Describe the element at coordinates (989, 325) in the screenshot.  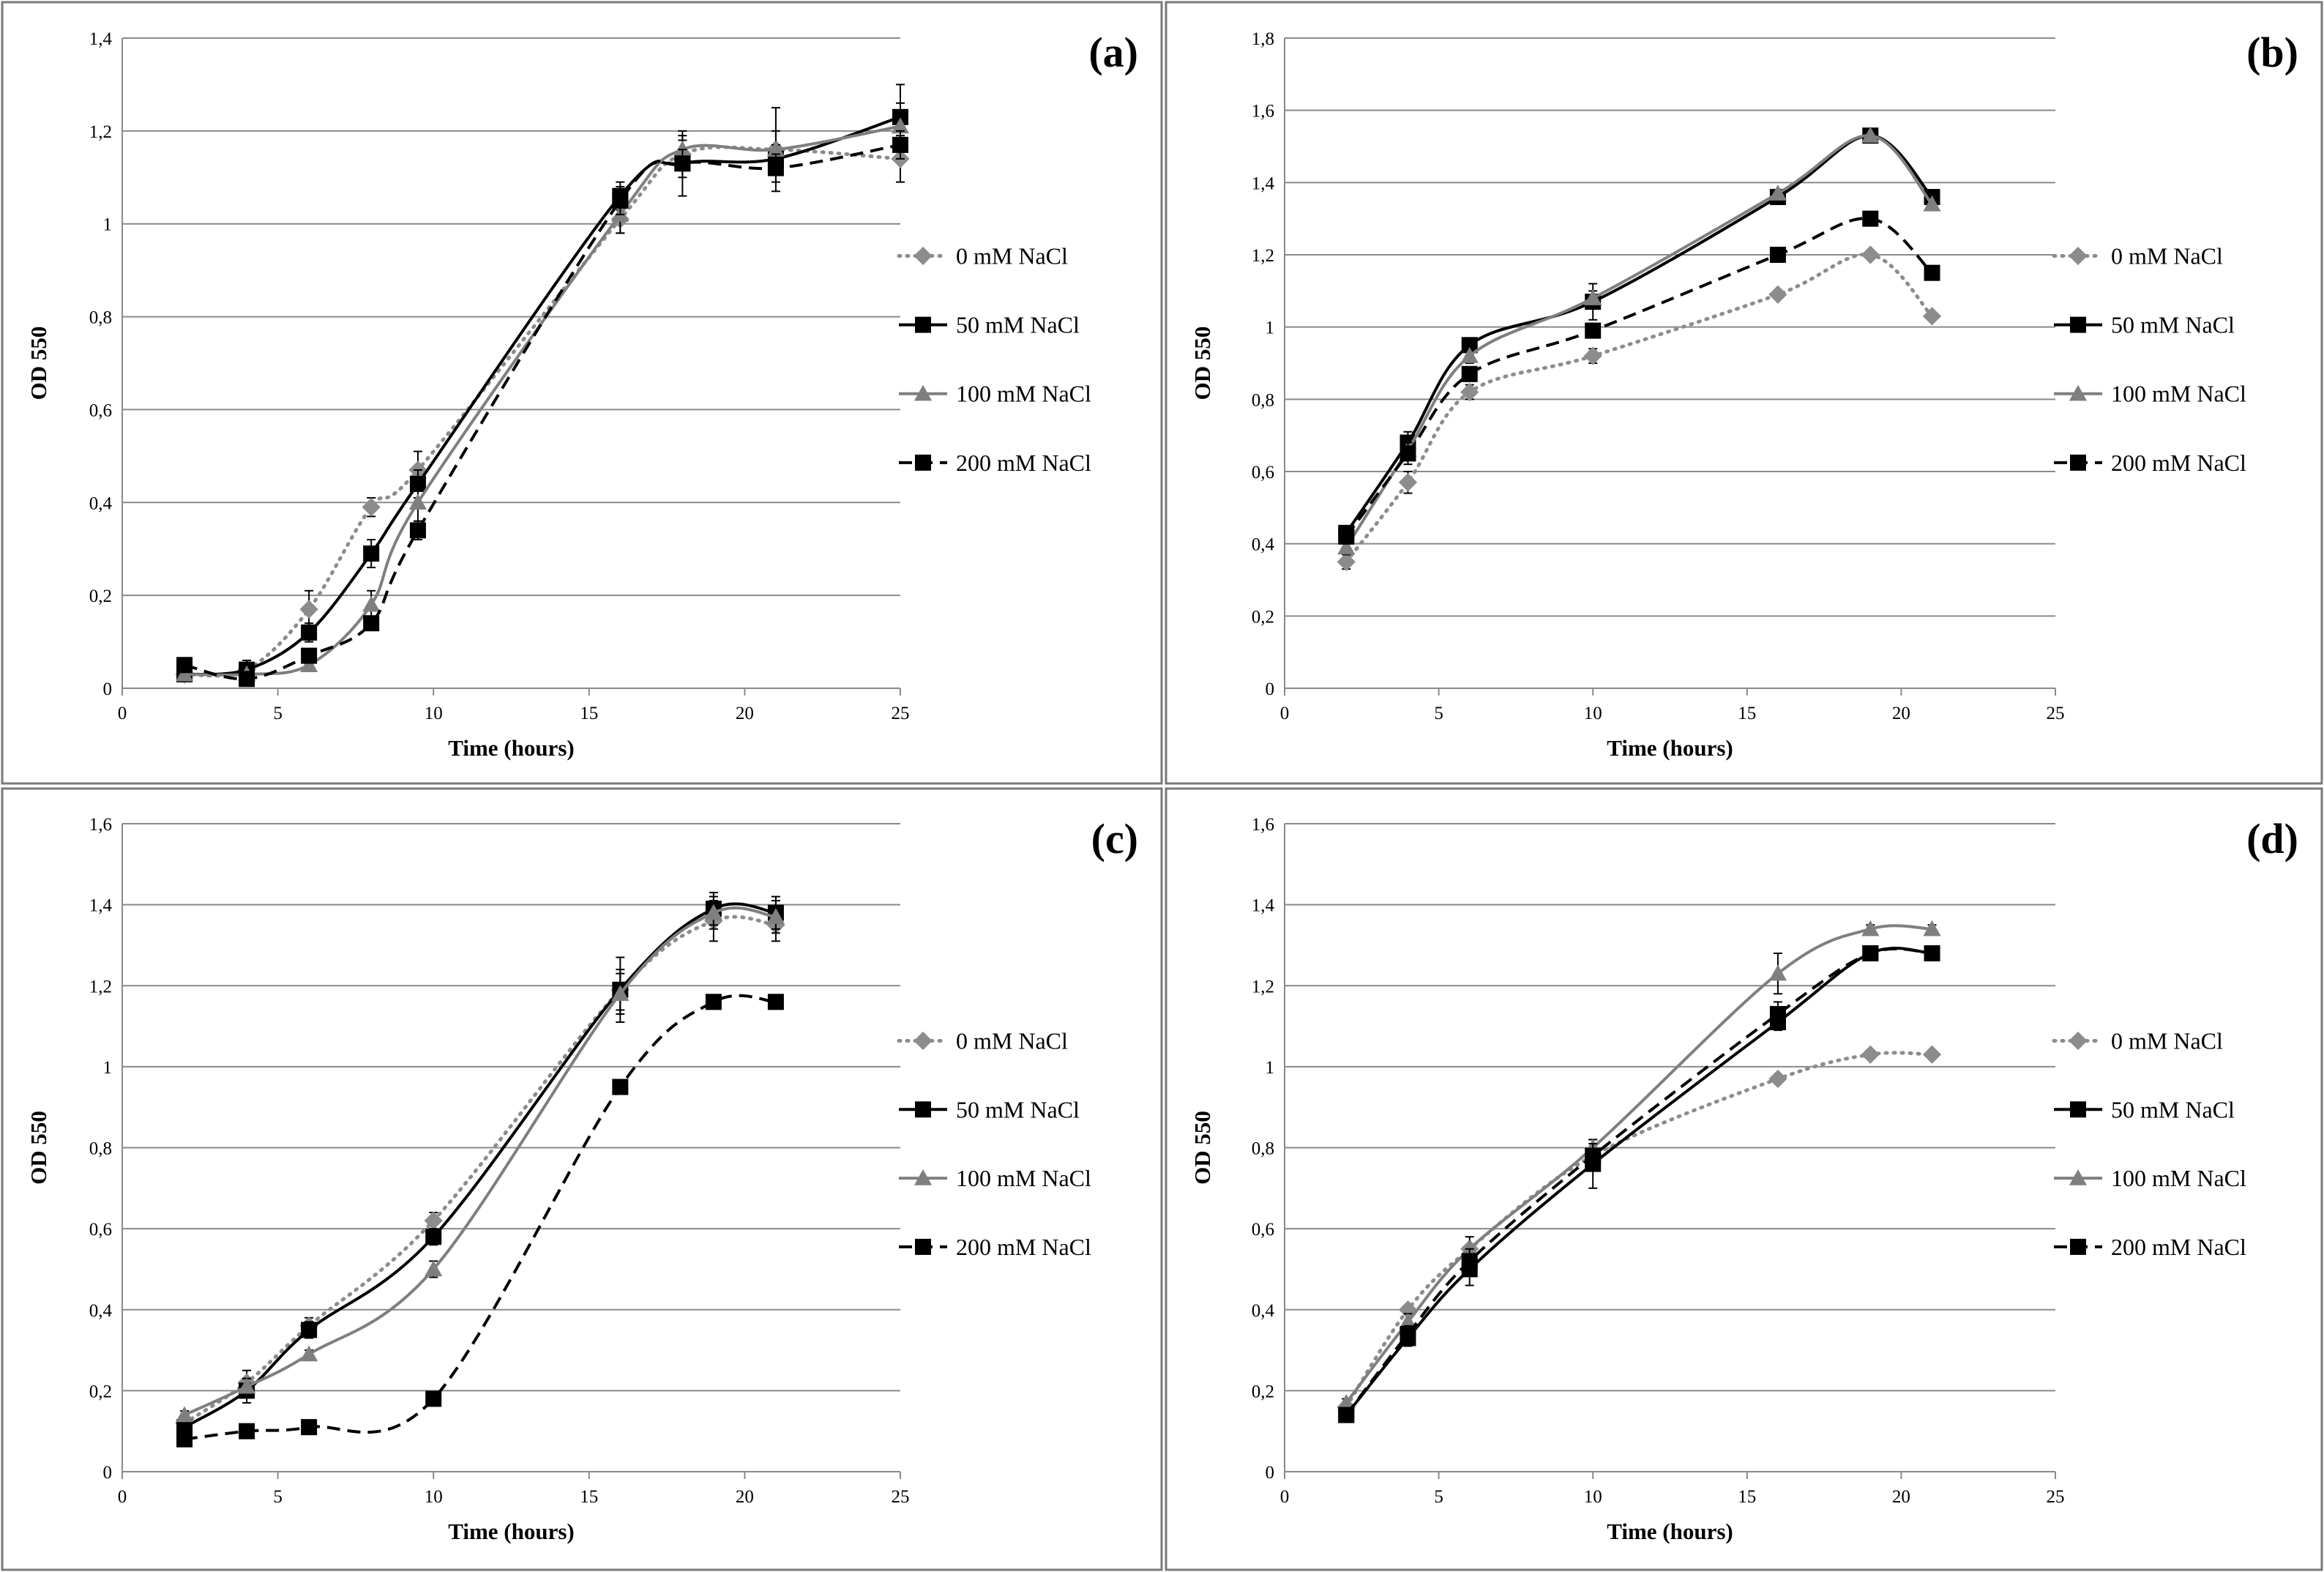
I see `legend-item: 50 mM NaCl` at that location.